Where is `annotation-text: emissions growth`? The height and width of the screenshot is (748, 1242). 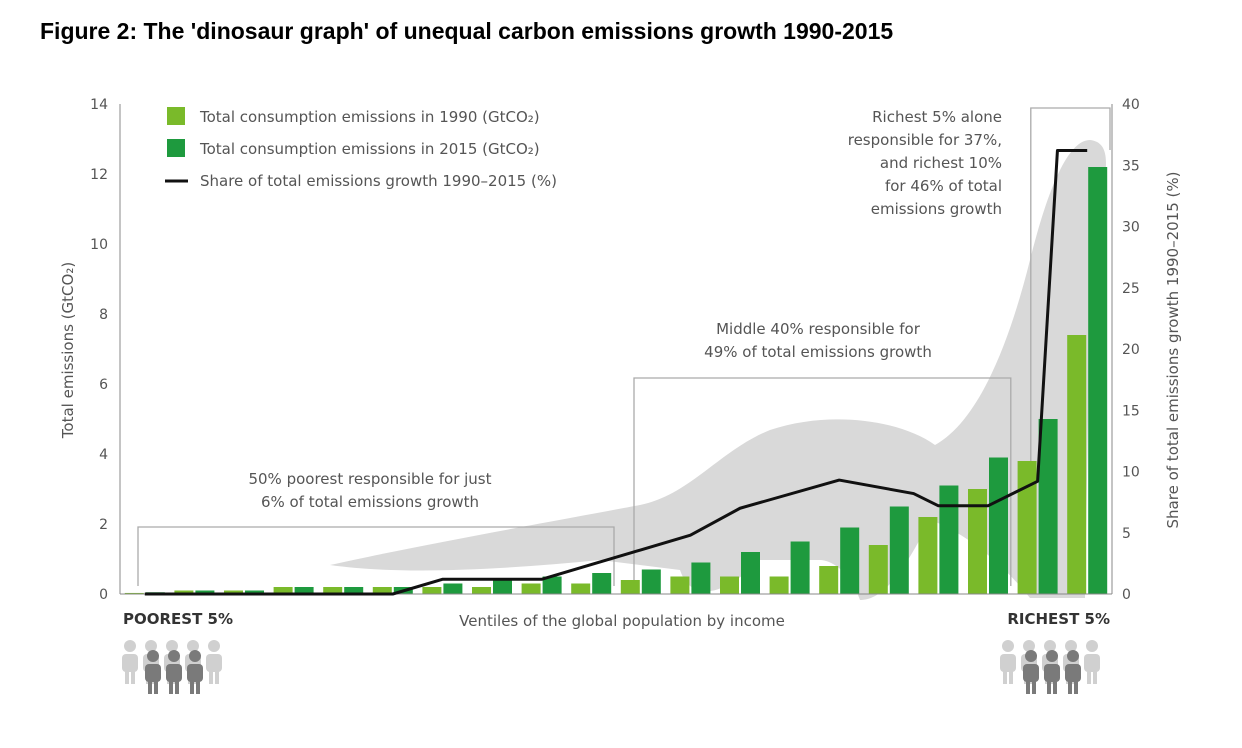
annotation-text: emissions growth is located at coordinates (936, 209).